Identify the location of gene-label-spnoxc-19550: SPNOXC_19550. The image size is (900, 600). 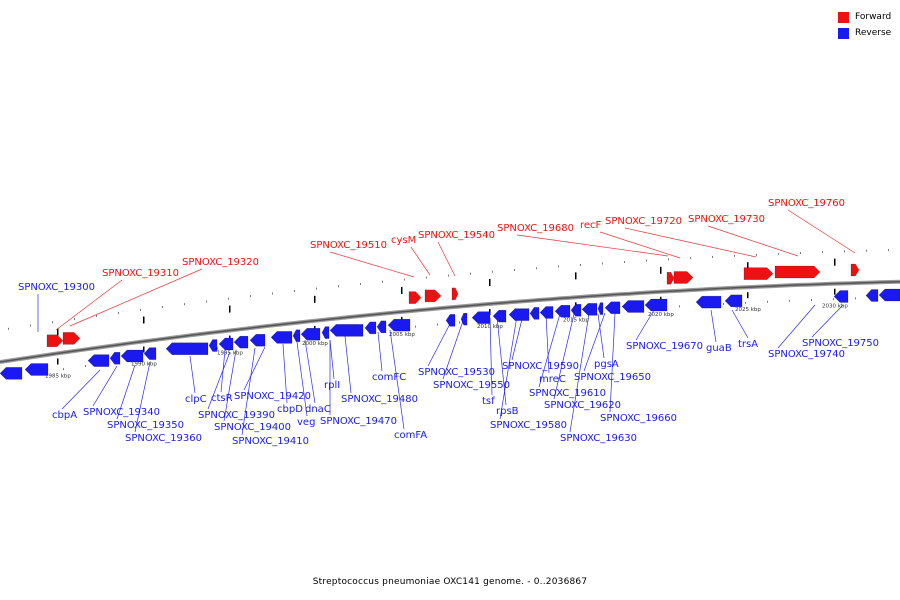
(471, 385).